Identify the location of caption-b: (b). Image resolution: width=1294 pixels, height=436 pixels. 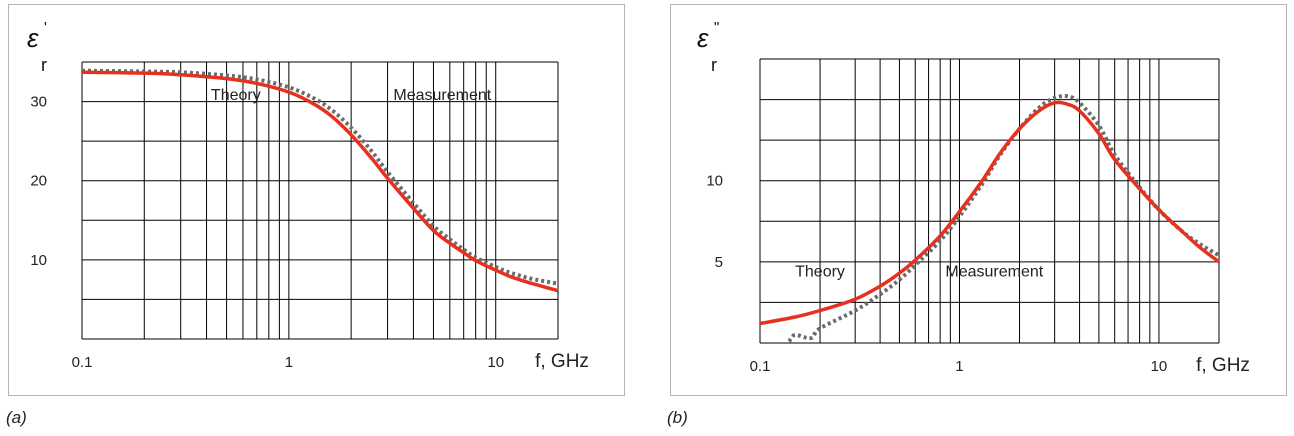
(677, 417).